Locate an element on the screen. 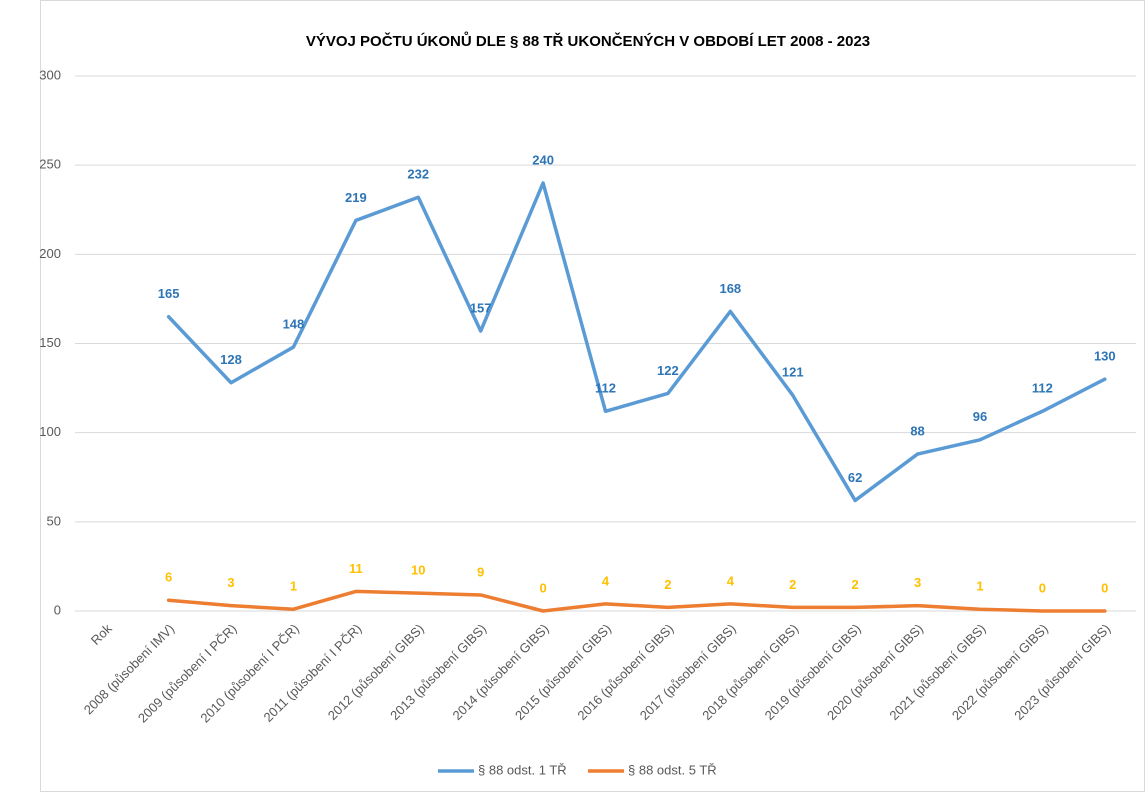 This screenshot has height=792, width=1145. data-label: 130 is located at coordinates (1105, 356).